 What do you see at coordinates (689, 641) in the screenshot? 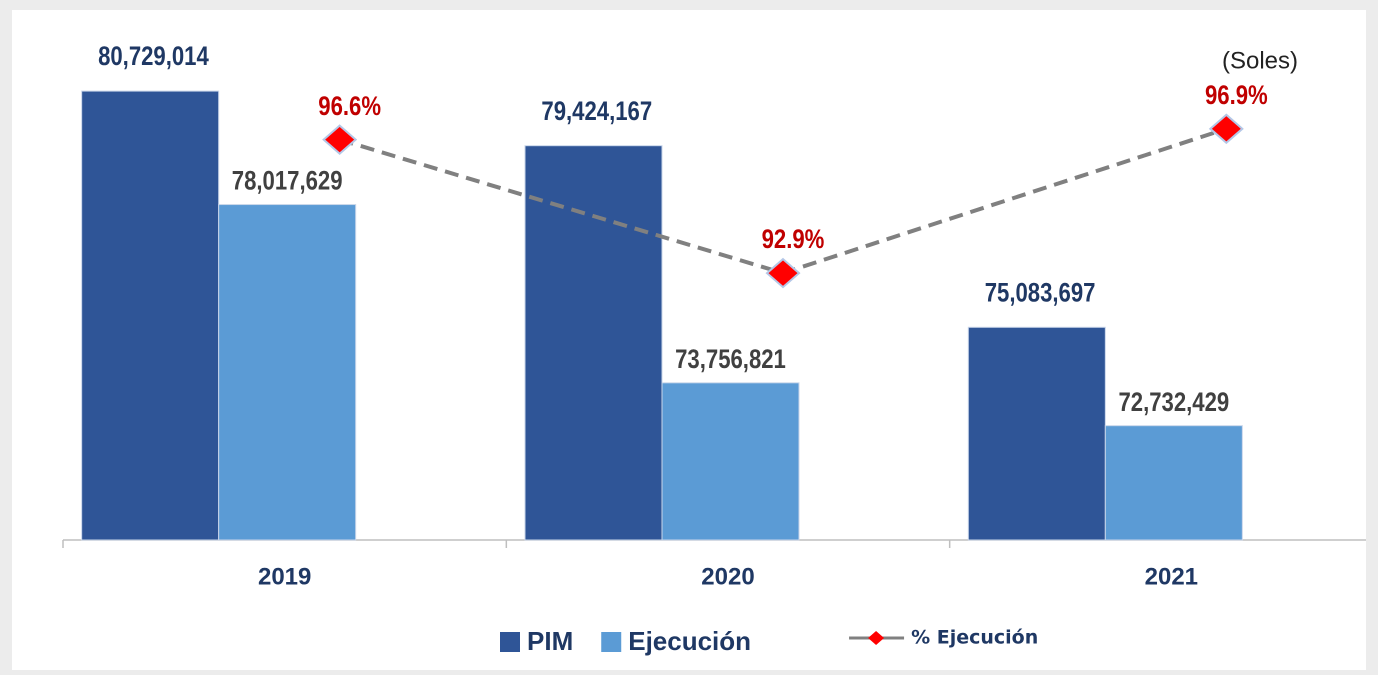
I see `legend-label: Ejecución` at bounding box center [689, 641].